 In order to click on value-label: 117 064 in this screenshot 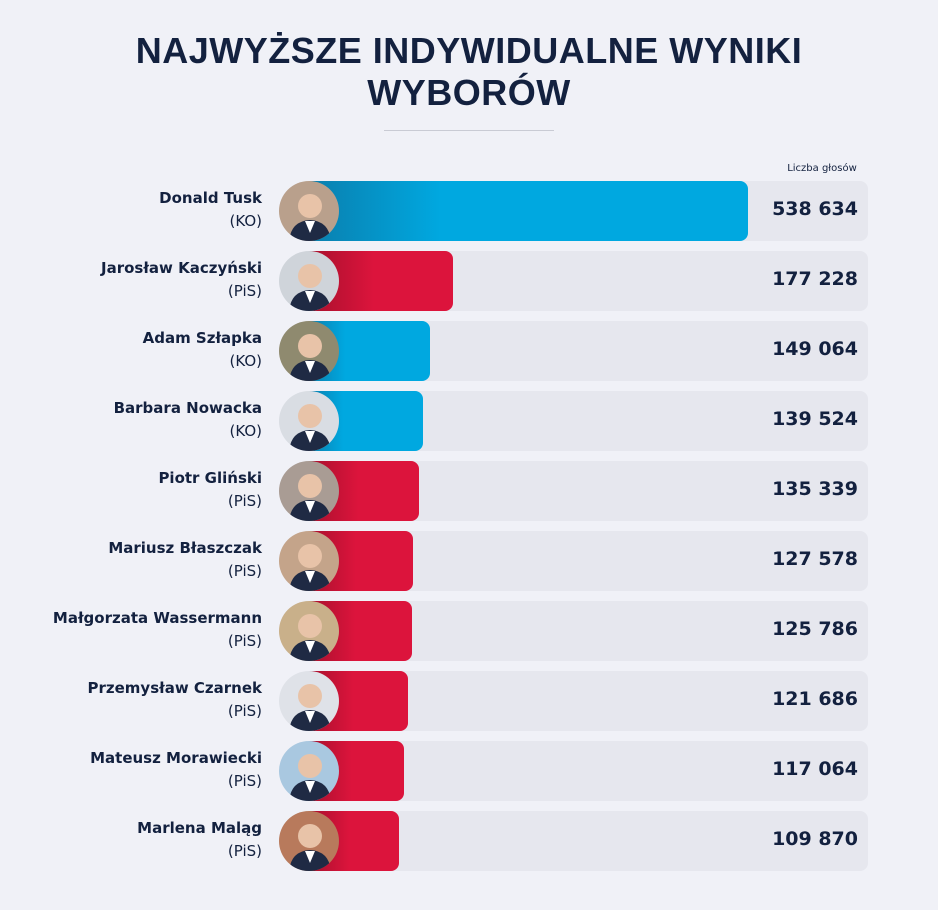, I will do `click(815, 769)`.